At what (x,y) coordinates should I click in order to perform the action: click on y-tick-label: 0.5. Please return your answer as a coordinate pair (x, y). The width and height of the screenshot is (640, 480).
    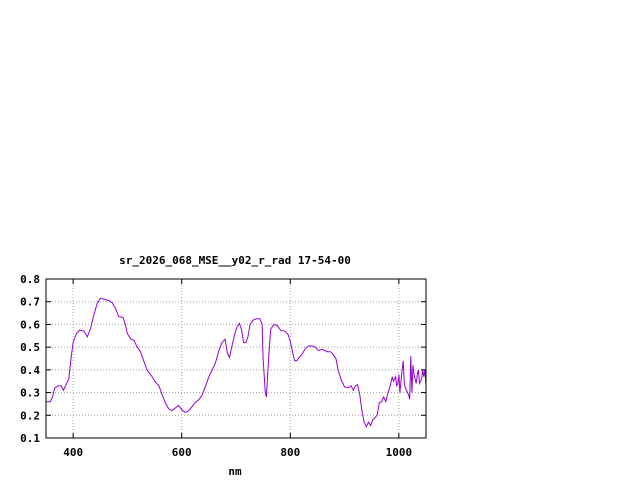
    Looking at the image, I should click on (30, 347).